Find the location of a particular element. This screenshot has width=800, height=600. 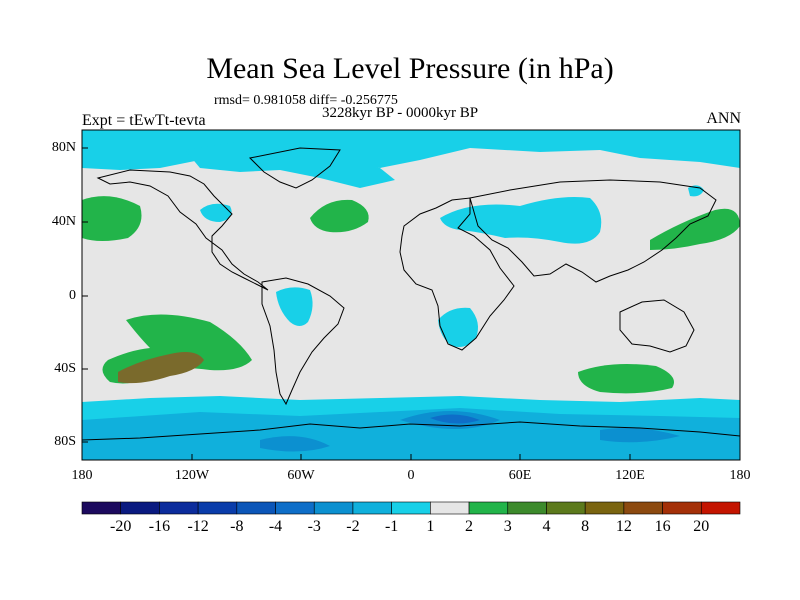

europe-africa-coast is located at coordinates (457, 274).